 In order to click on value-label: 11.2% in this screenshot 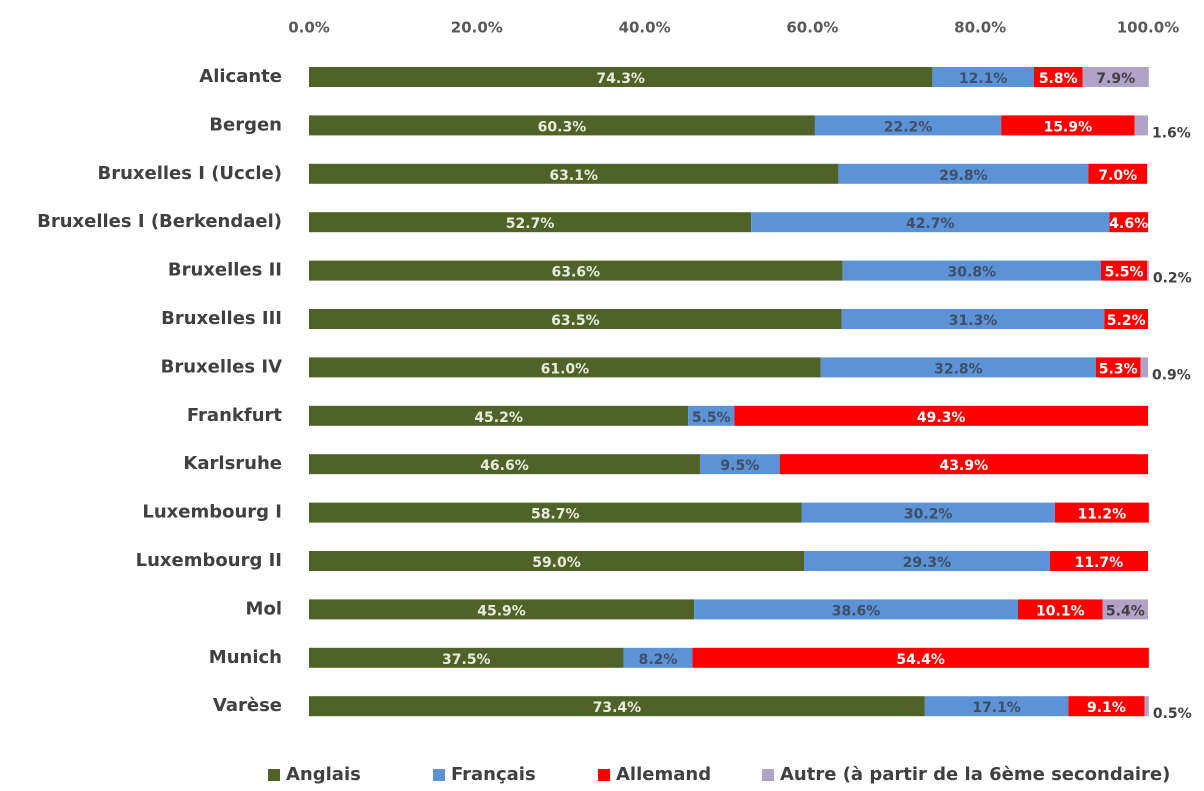, I will do `click(1102, 515)`.